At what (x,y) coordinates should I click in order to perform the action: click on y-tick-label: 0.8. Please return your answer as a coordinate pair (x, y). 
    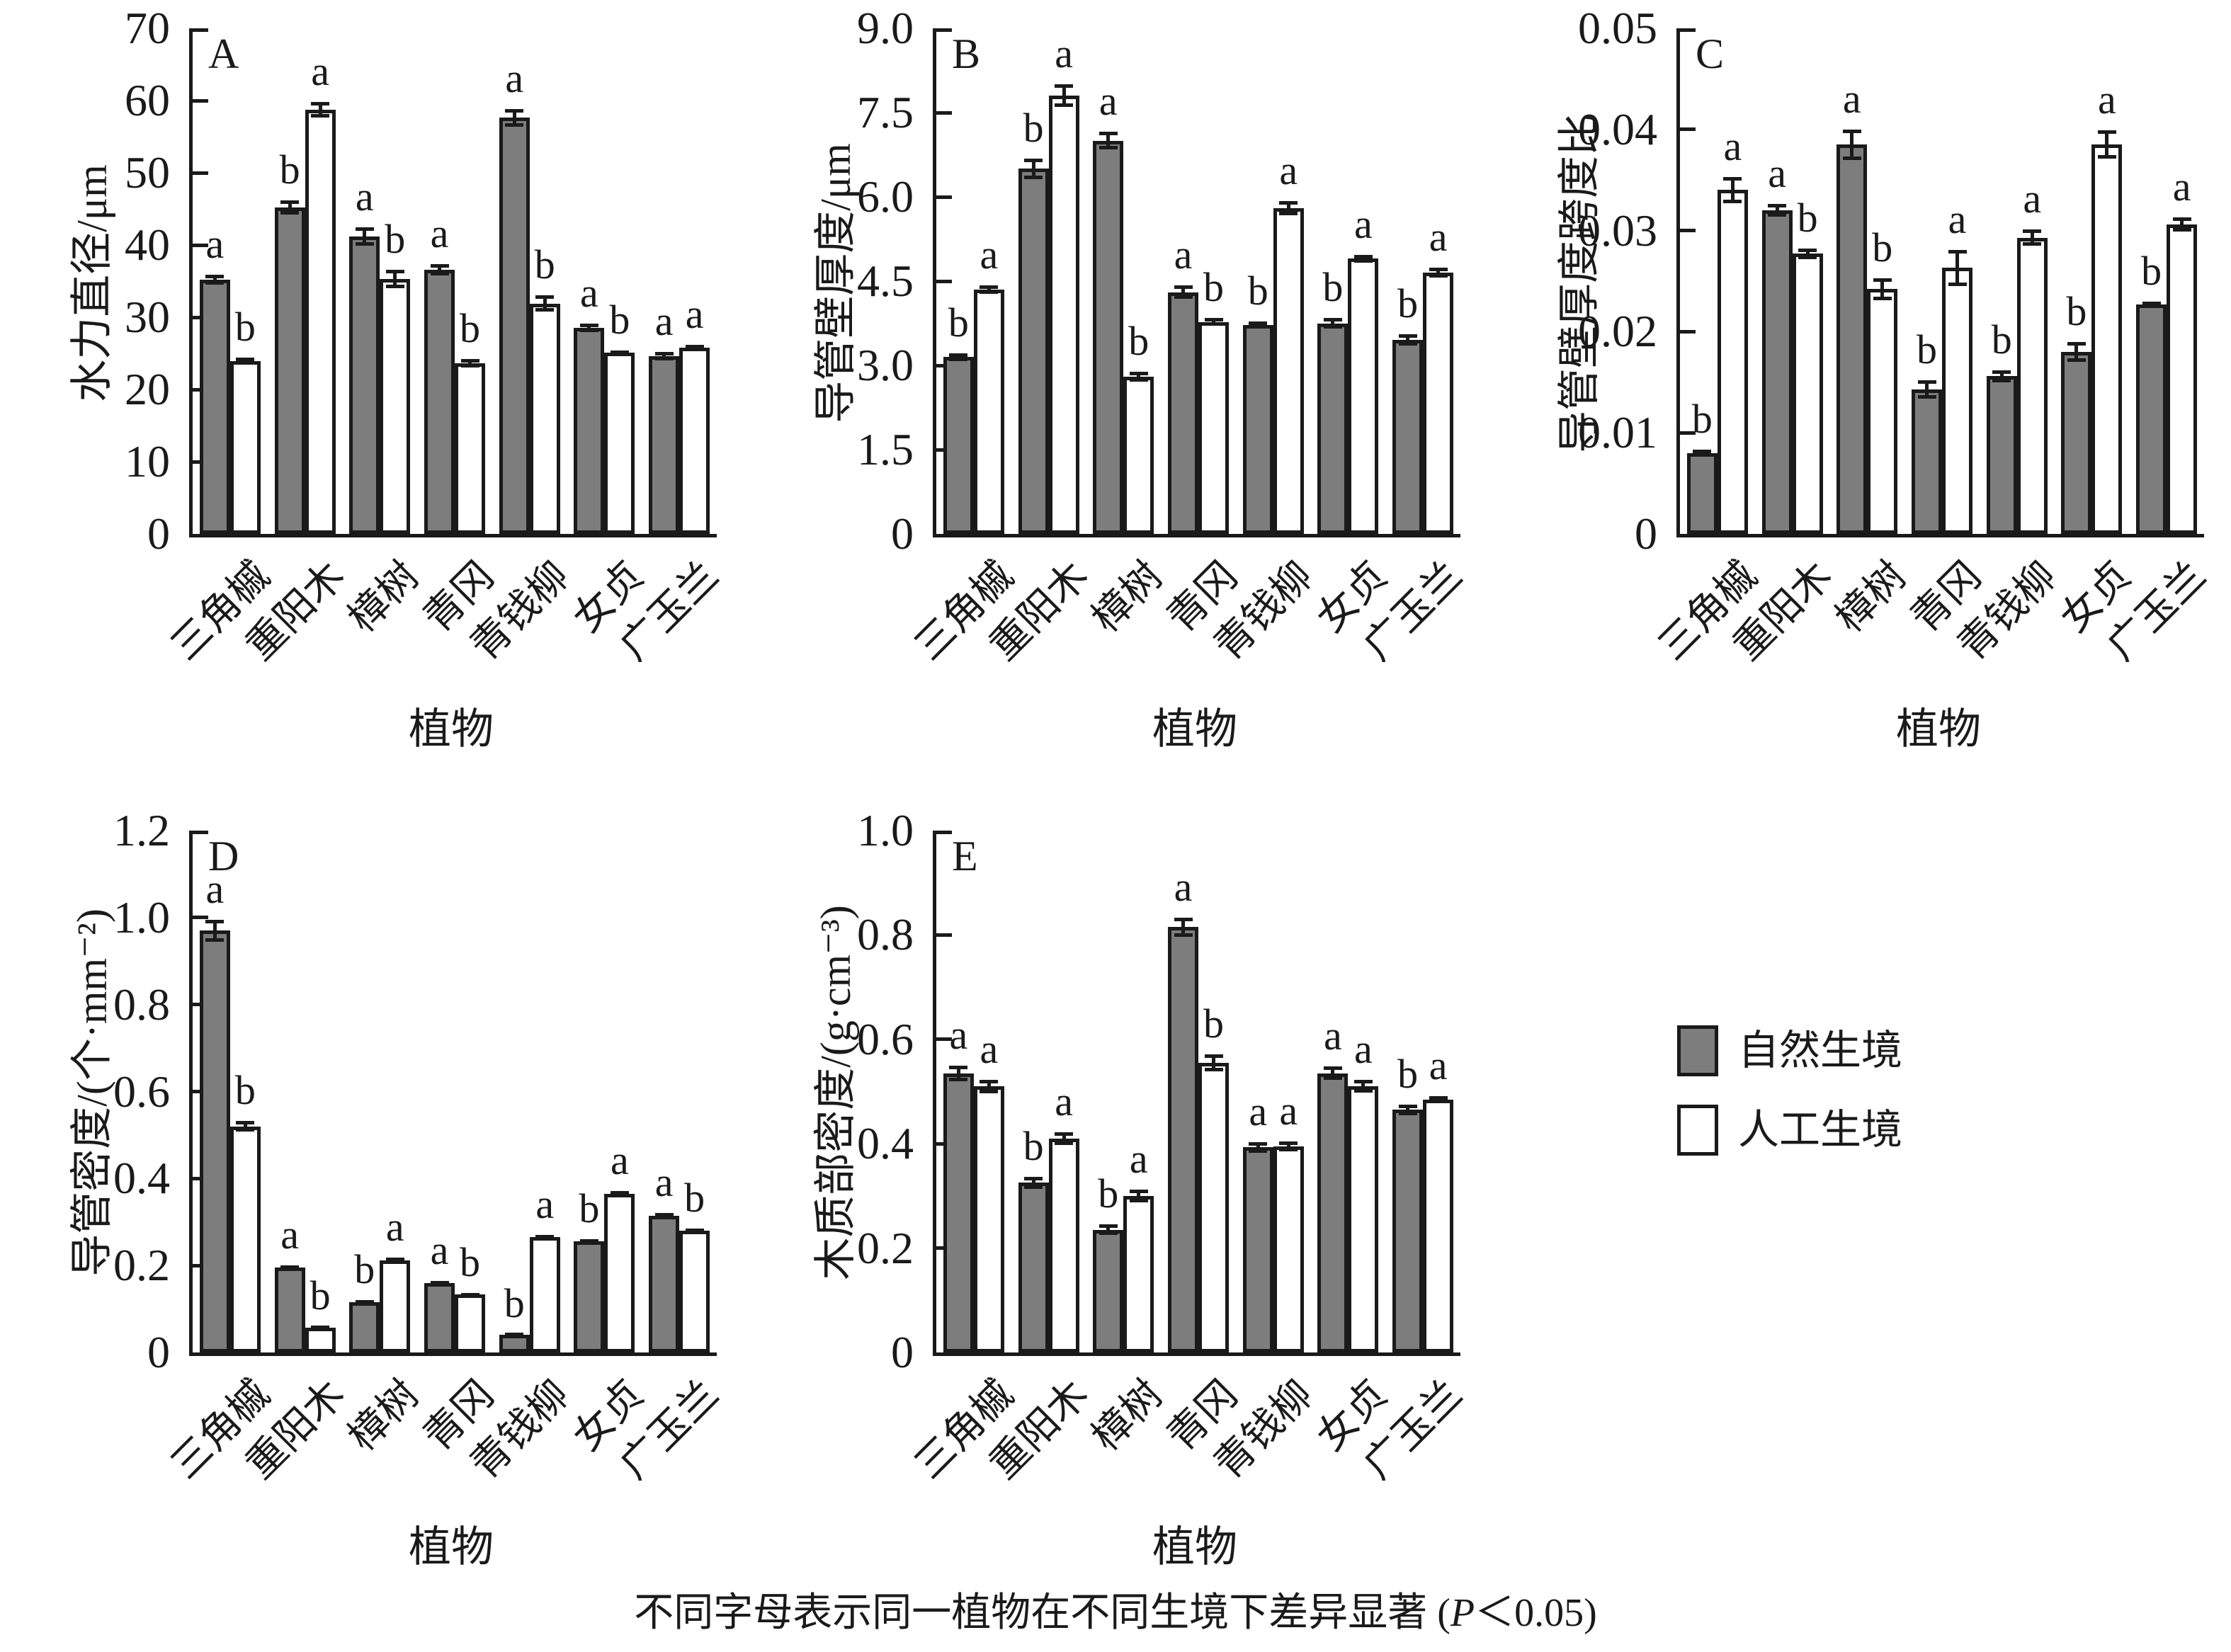
    Looking at the image, I should click on (141, 1004).